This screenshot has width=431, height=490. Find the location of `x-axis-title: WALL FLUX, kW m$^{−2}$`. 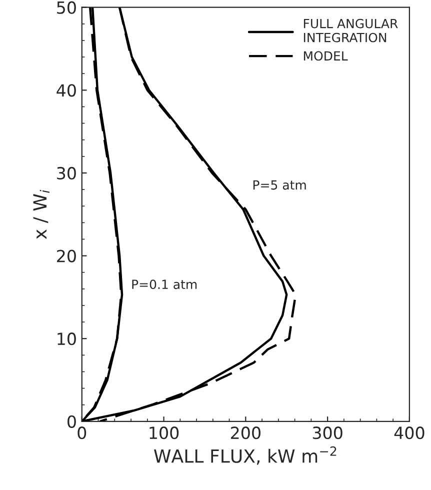

x-axis-title: WALL FLUX, kW m$^{−2}$ is located at coordinates (245, 455).